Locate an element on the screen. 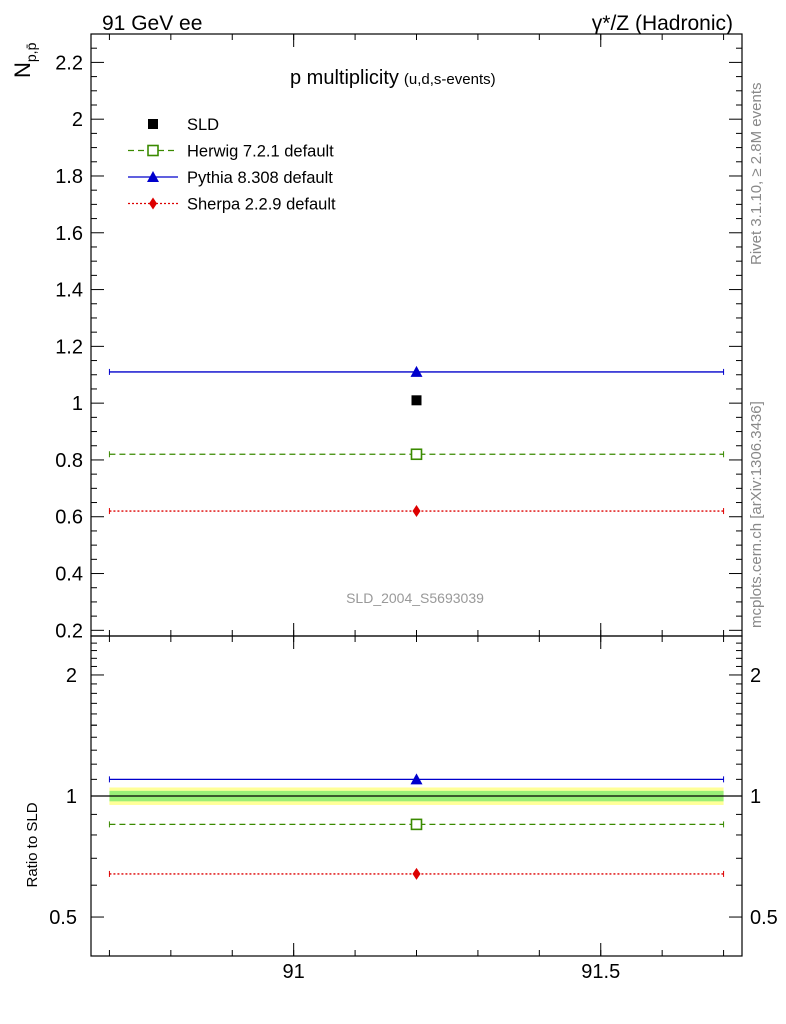 This screenshot has width=786, height=1024. legend-entry: Sherpa 2.2.9 default is located at coordinates (261, 205).